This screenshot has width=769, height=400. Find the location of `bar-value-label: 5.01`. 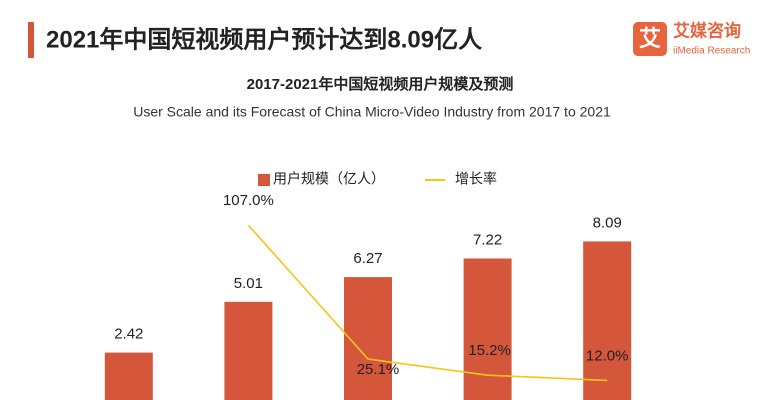

bar-value-label: 5.01 is located at coordinates (248, 283).